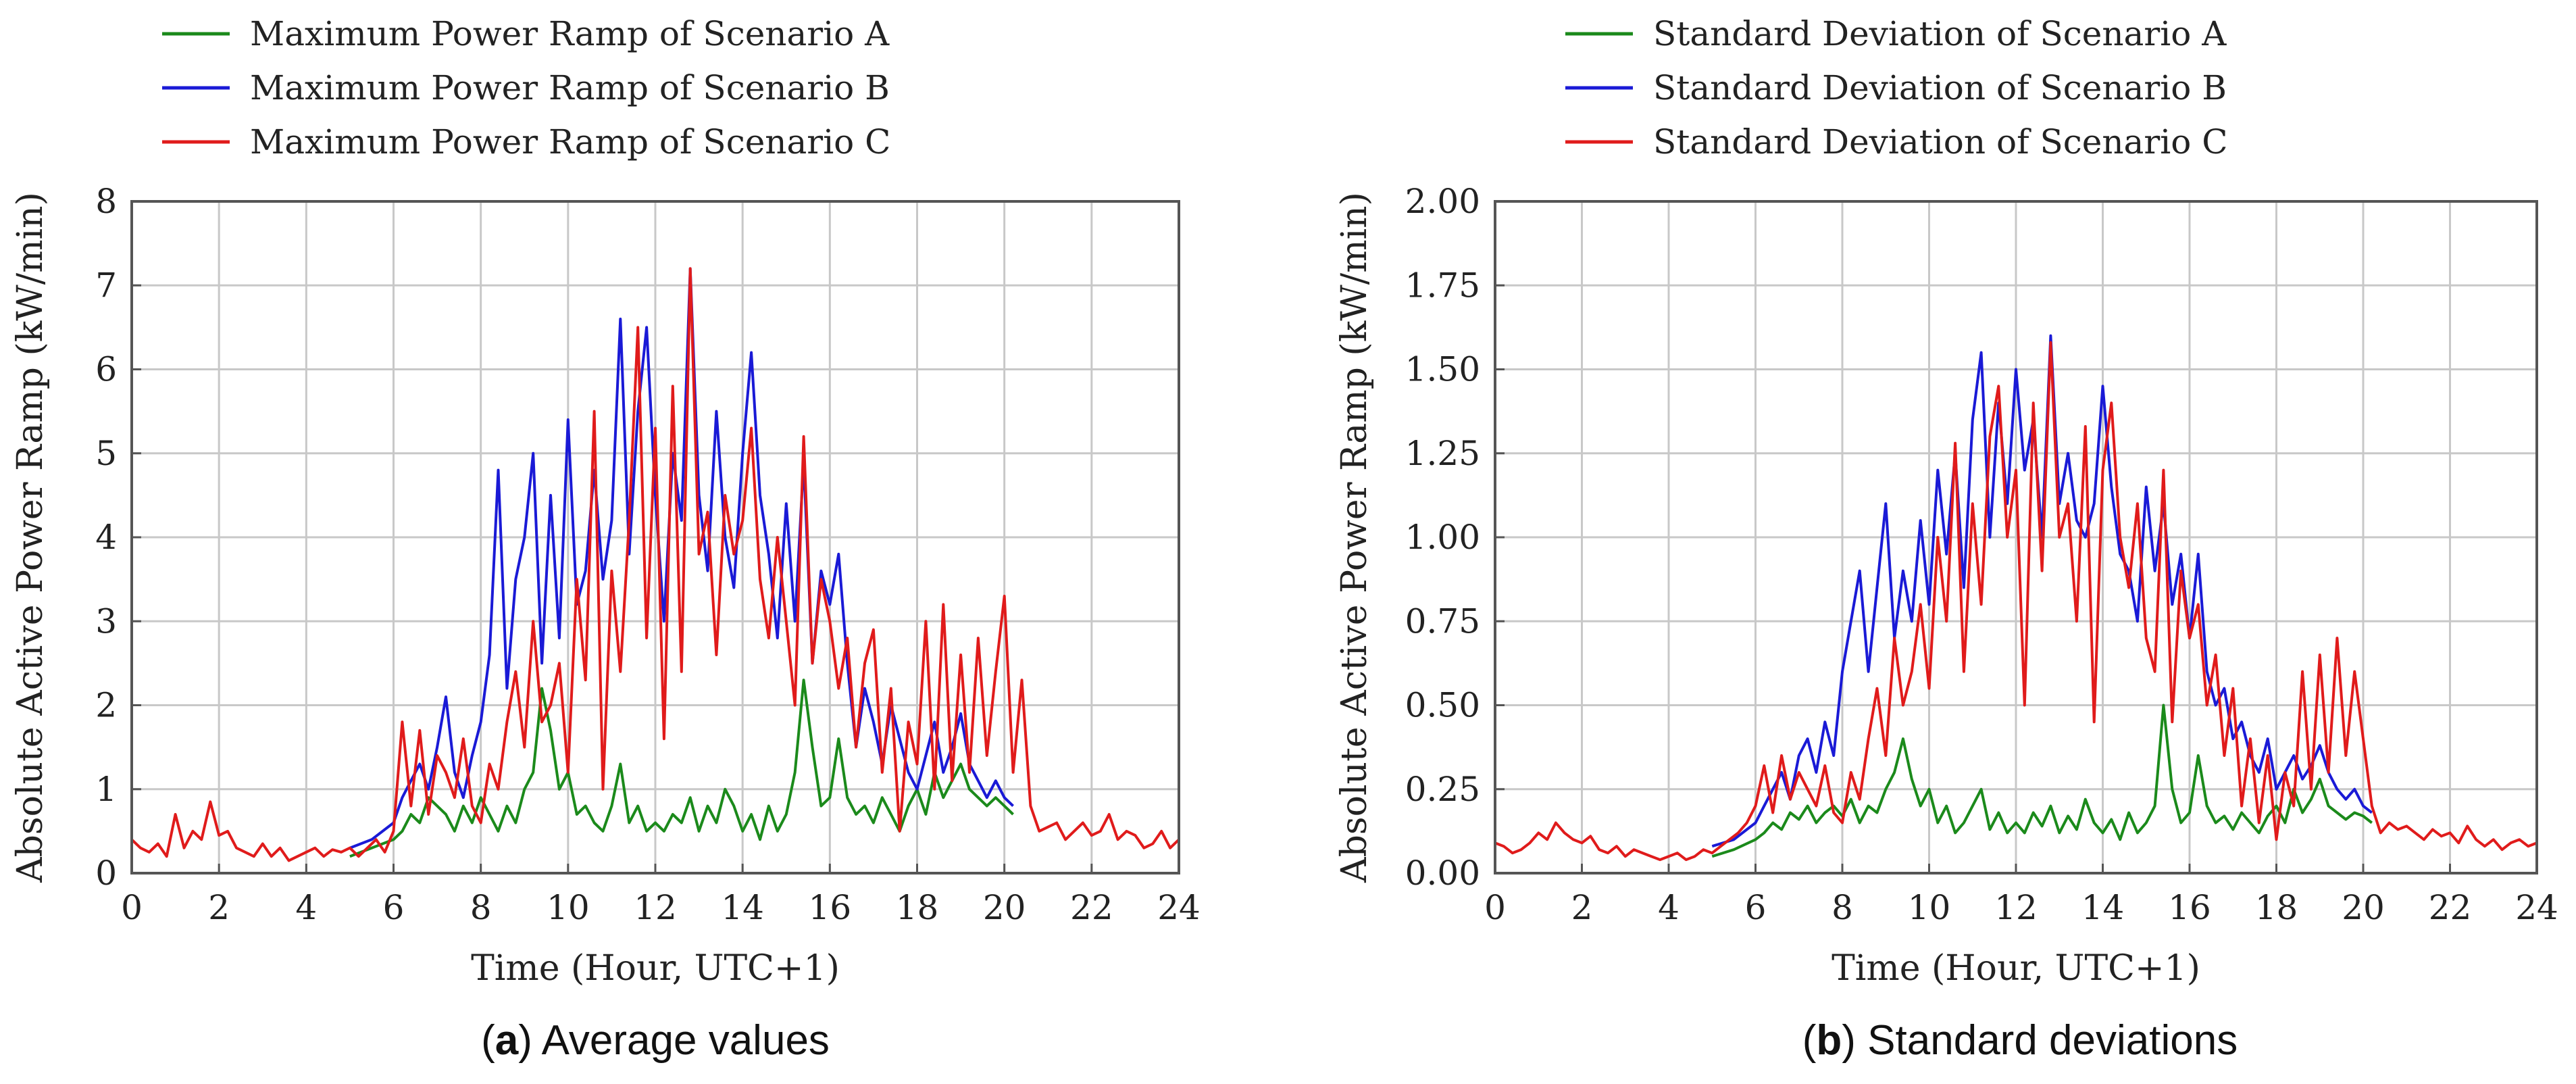 The width and height of the screenshot is (2576, 1084). Describe the element at coordinates (1940, 87) in the screenshot. I see `legend-label-b: Standard Deviation of Scenario B` at that location.